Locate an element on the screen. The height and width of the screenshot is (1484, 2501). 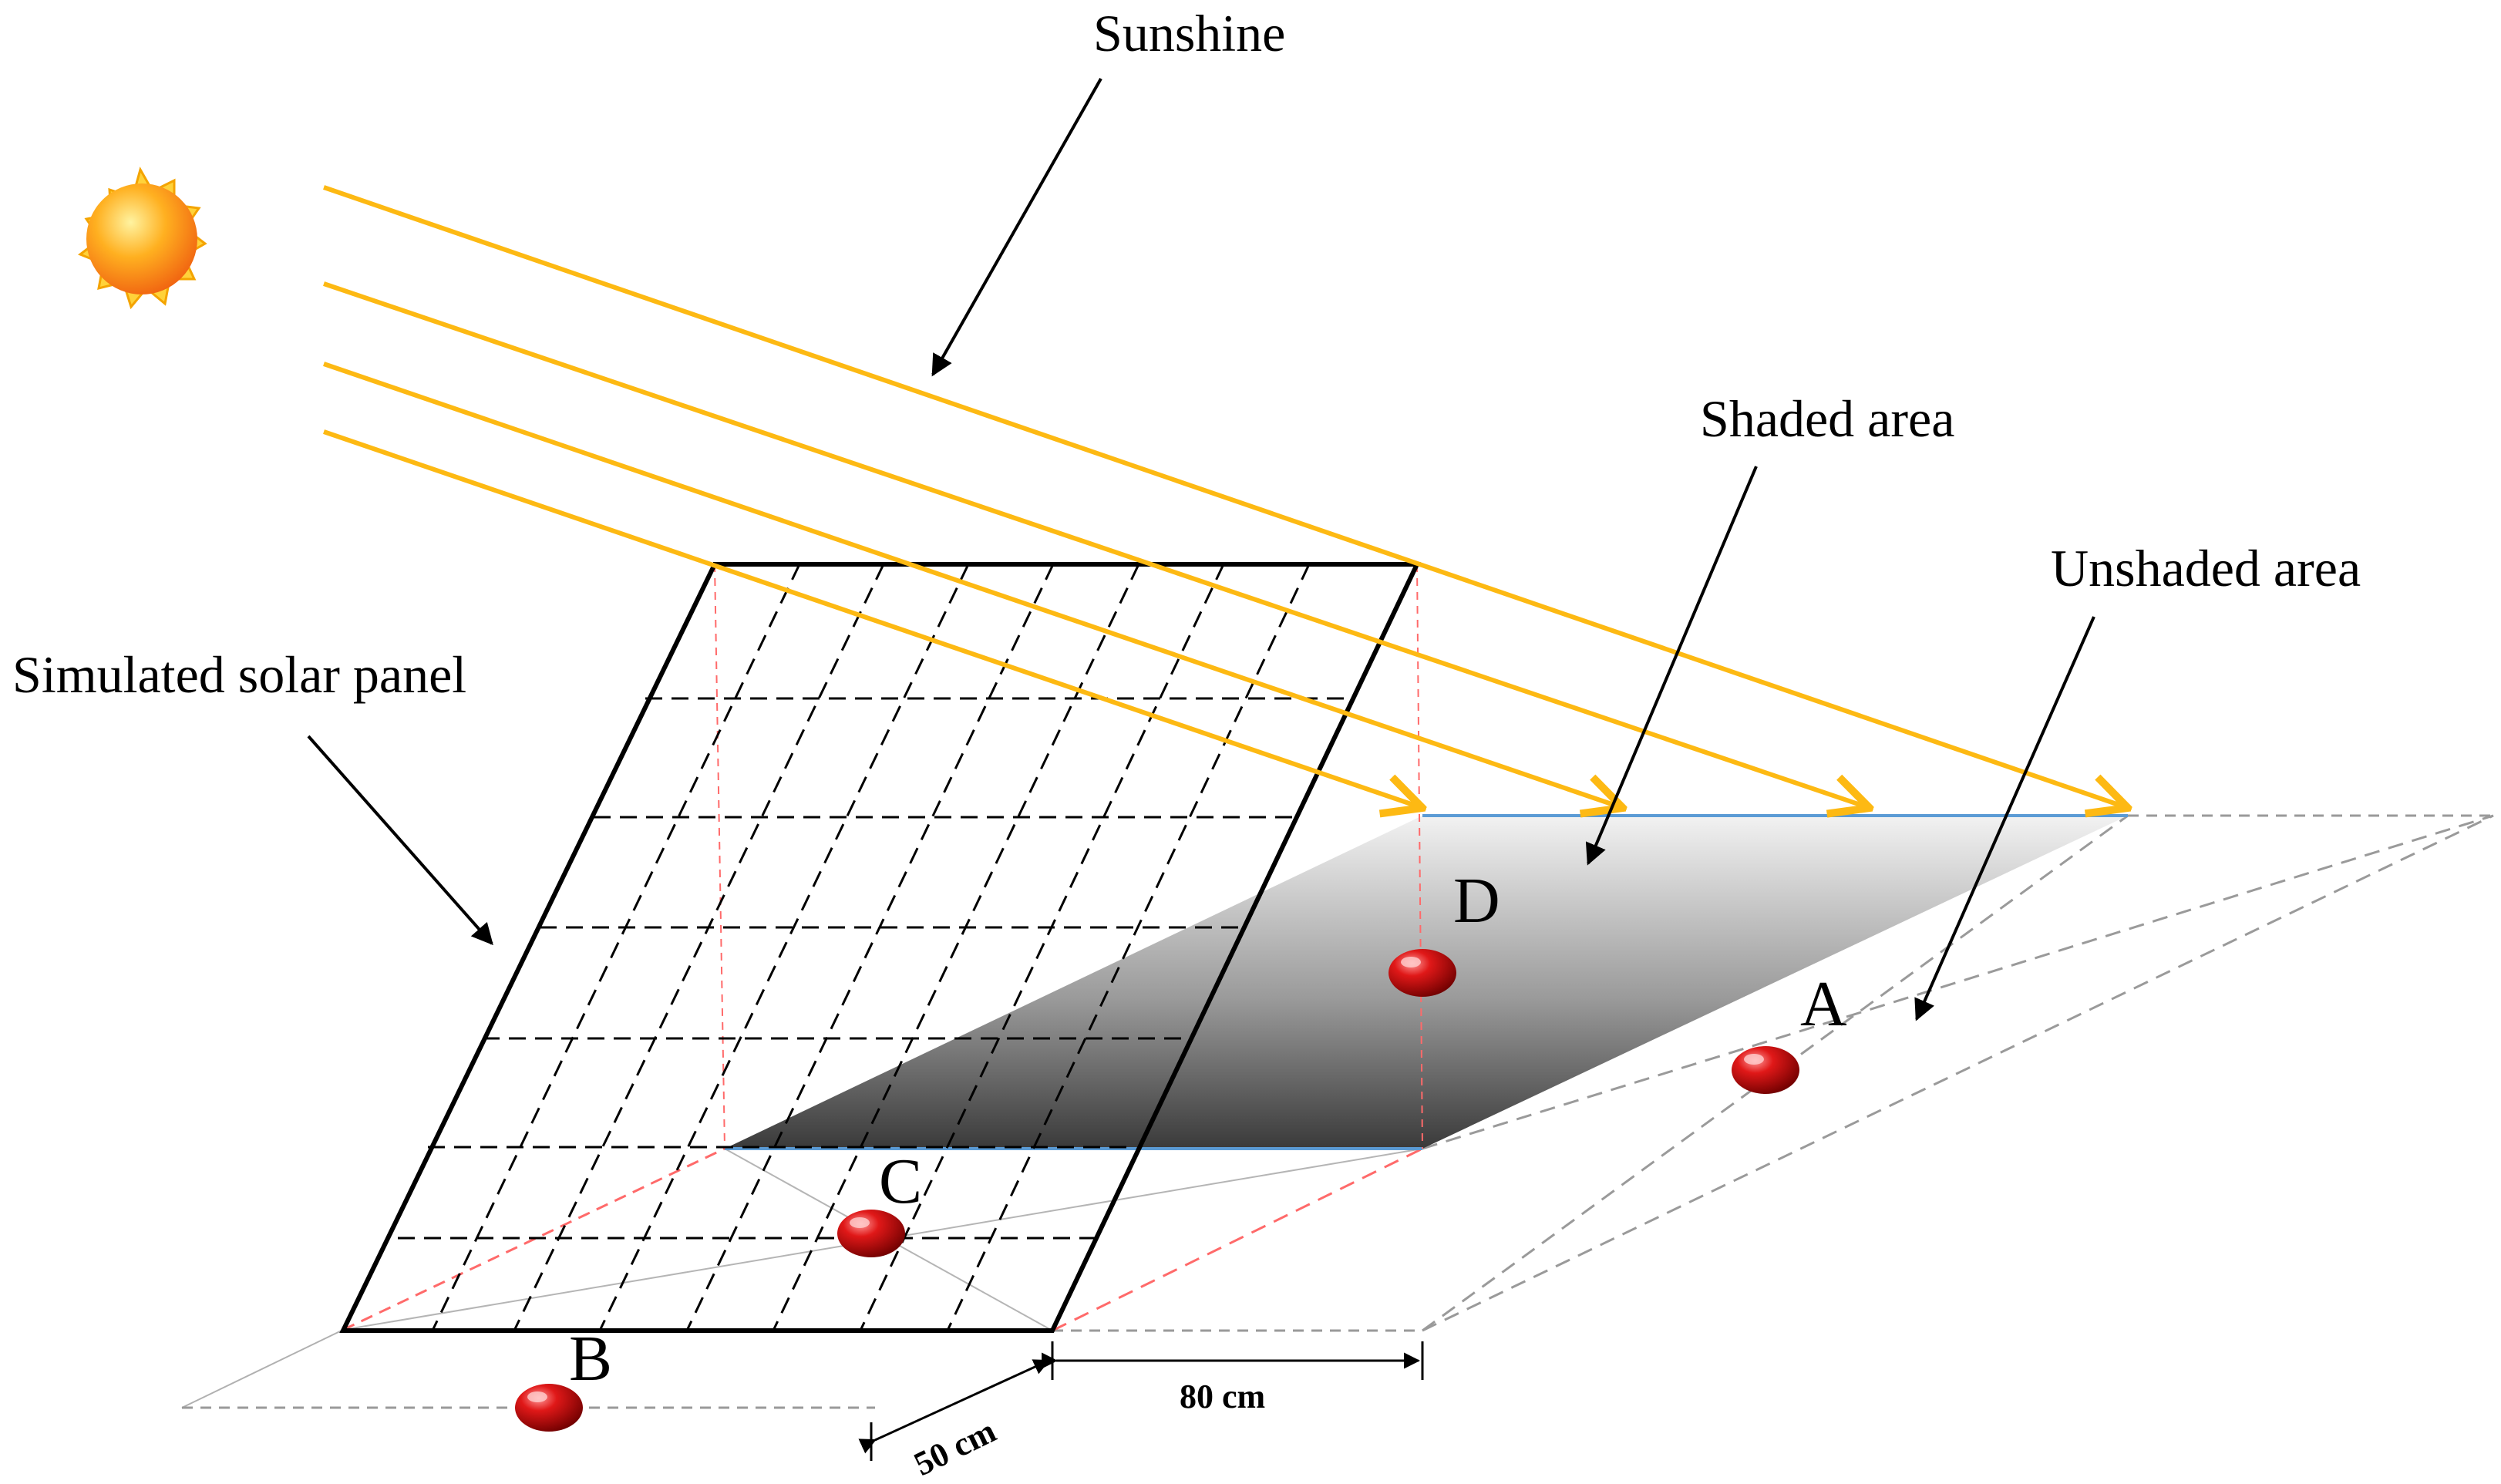
panel-label: Simulated solar panel is located at coordinates (239, 674).